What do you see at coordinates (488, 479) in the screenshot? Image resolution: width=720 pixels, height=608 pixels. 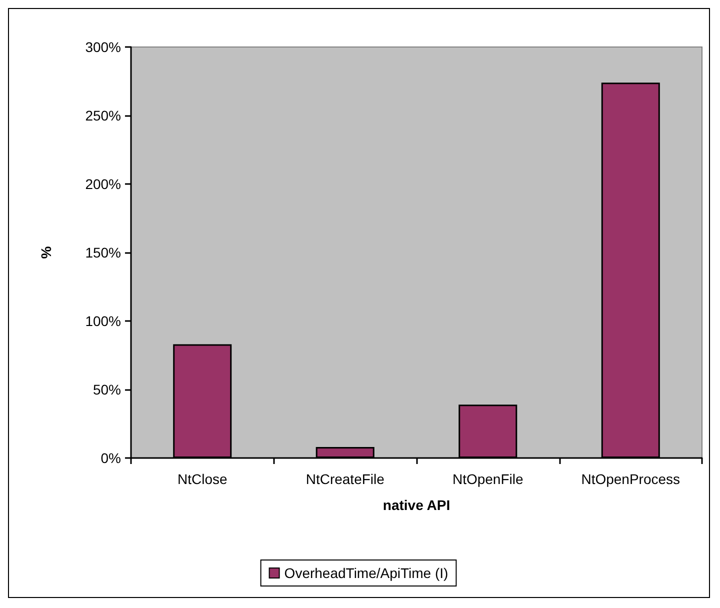 I see `x-tick-label: NtOpenFile` at bounding box center [488, 479].